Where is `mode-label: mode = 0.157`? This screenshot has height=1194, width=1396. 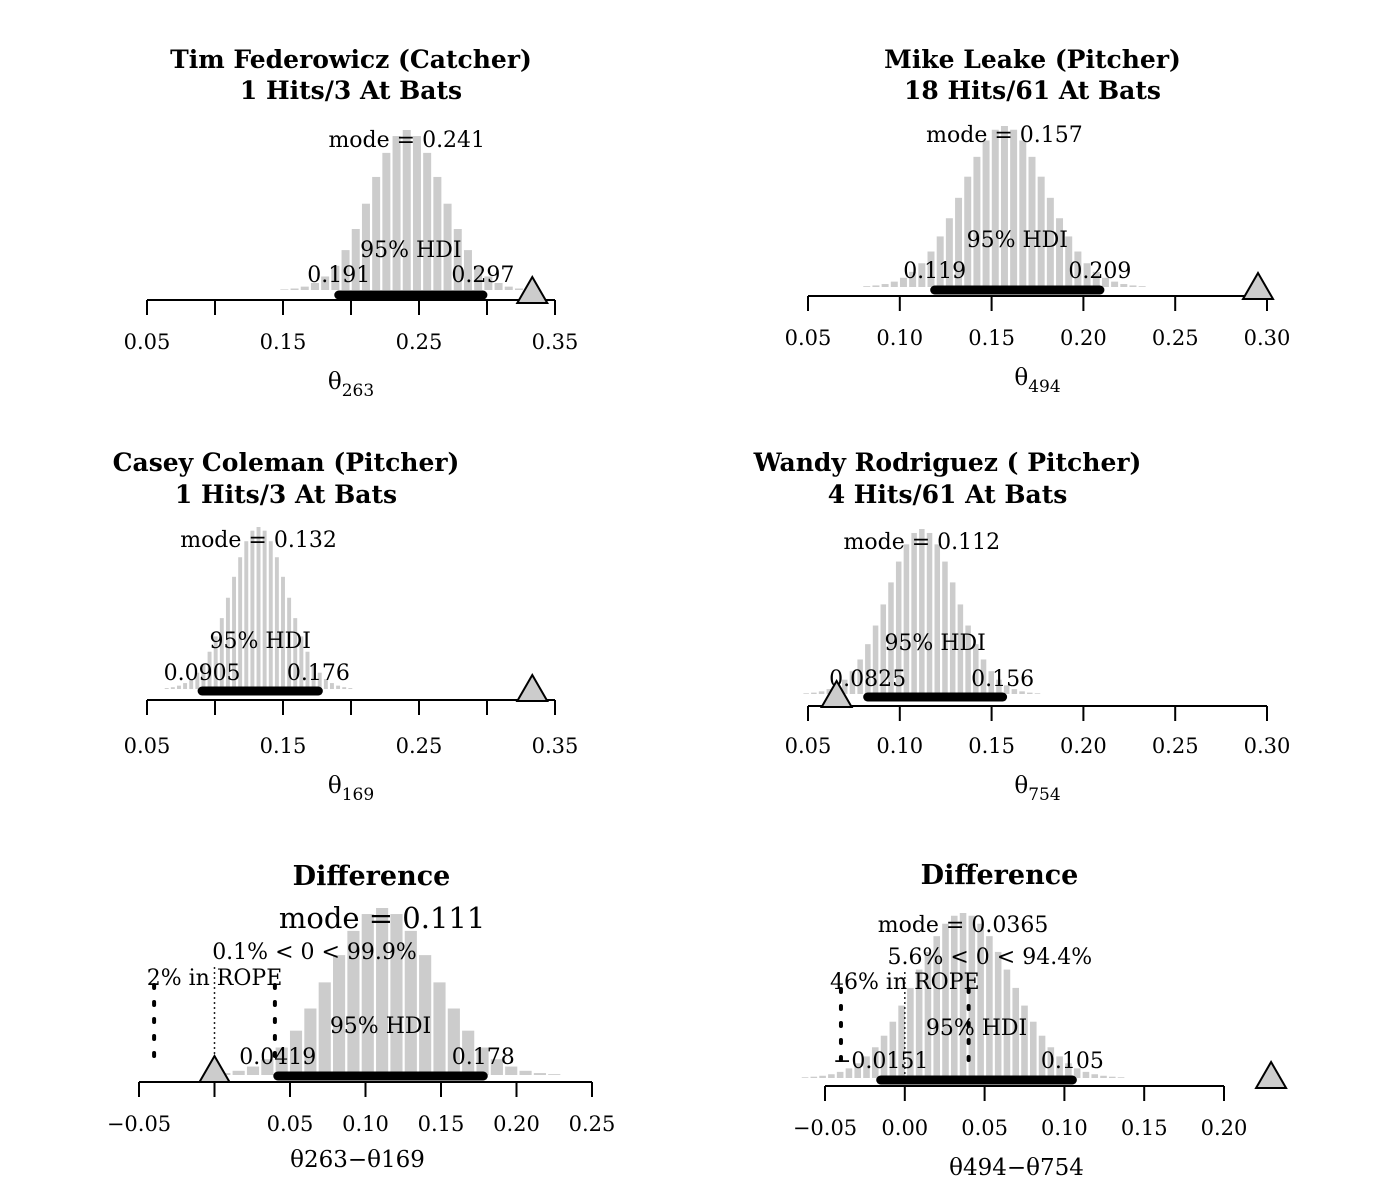 mode-label: mode = 0.157 is located at coordinates (1004, 135).